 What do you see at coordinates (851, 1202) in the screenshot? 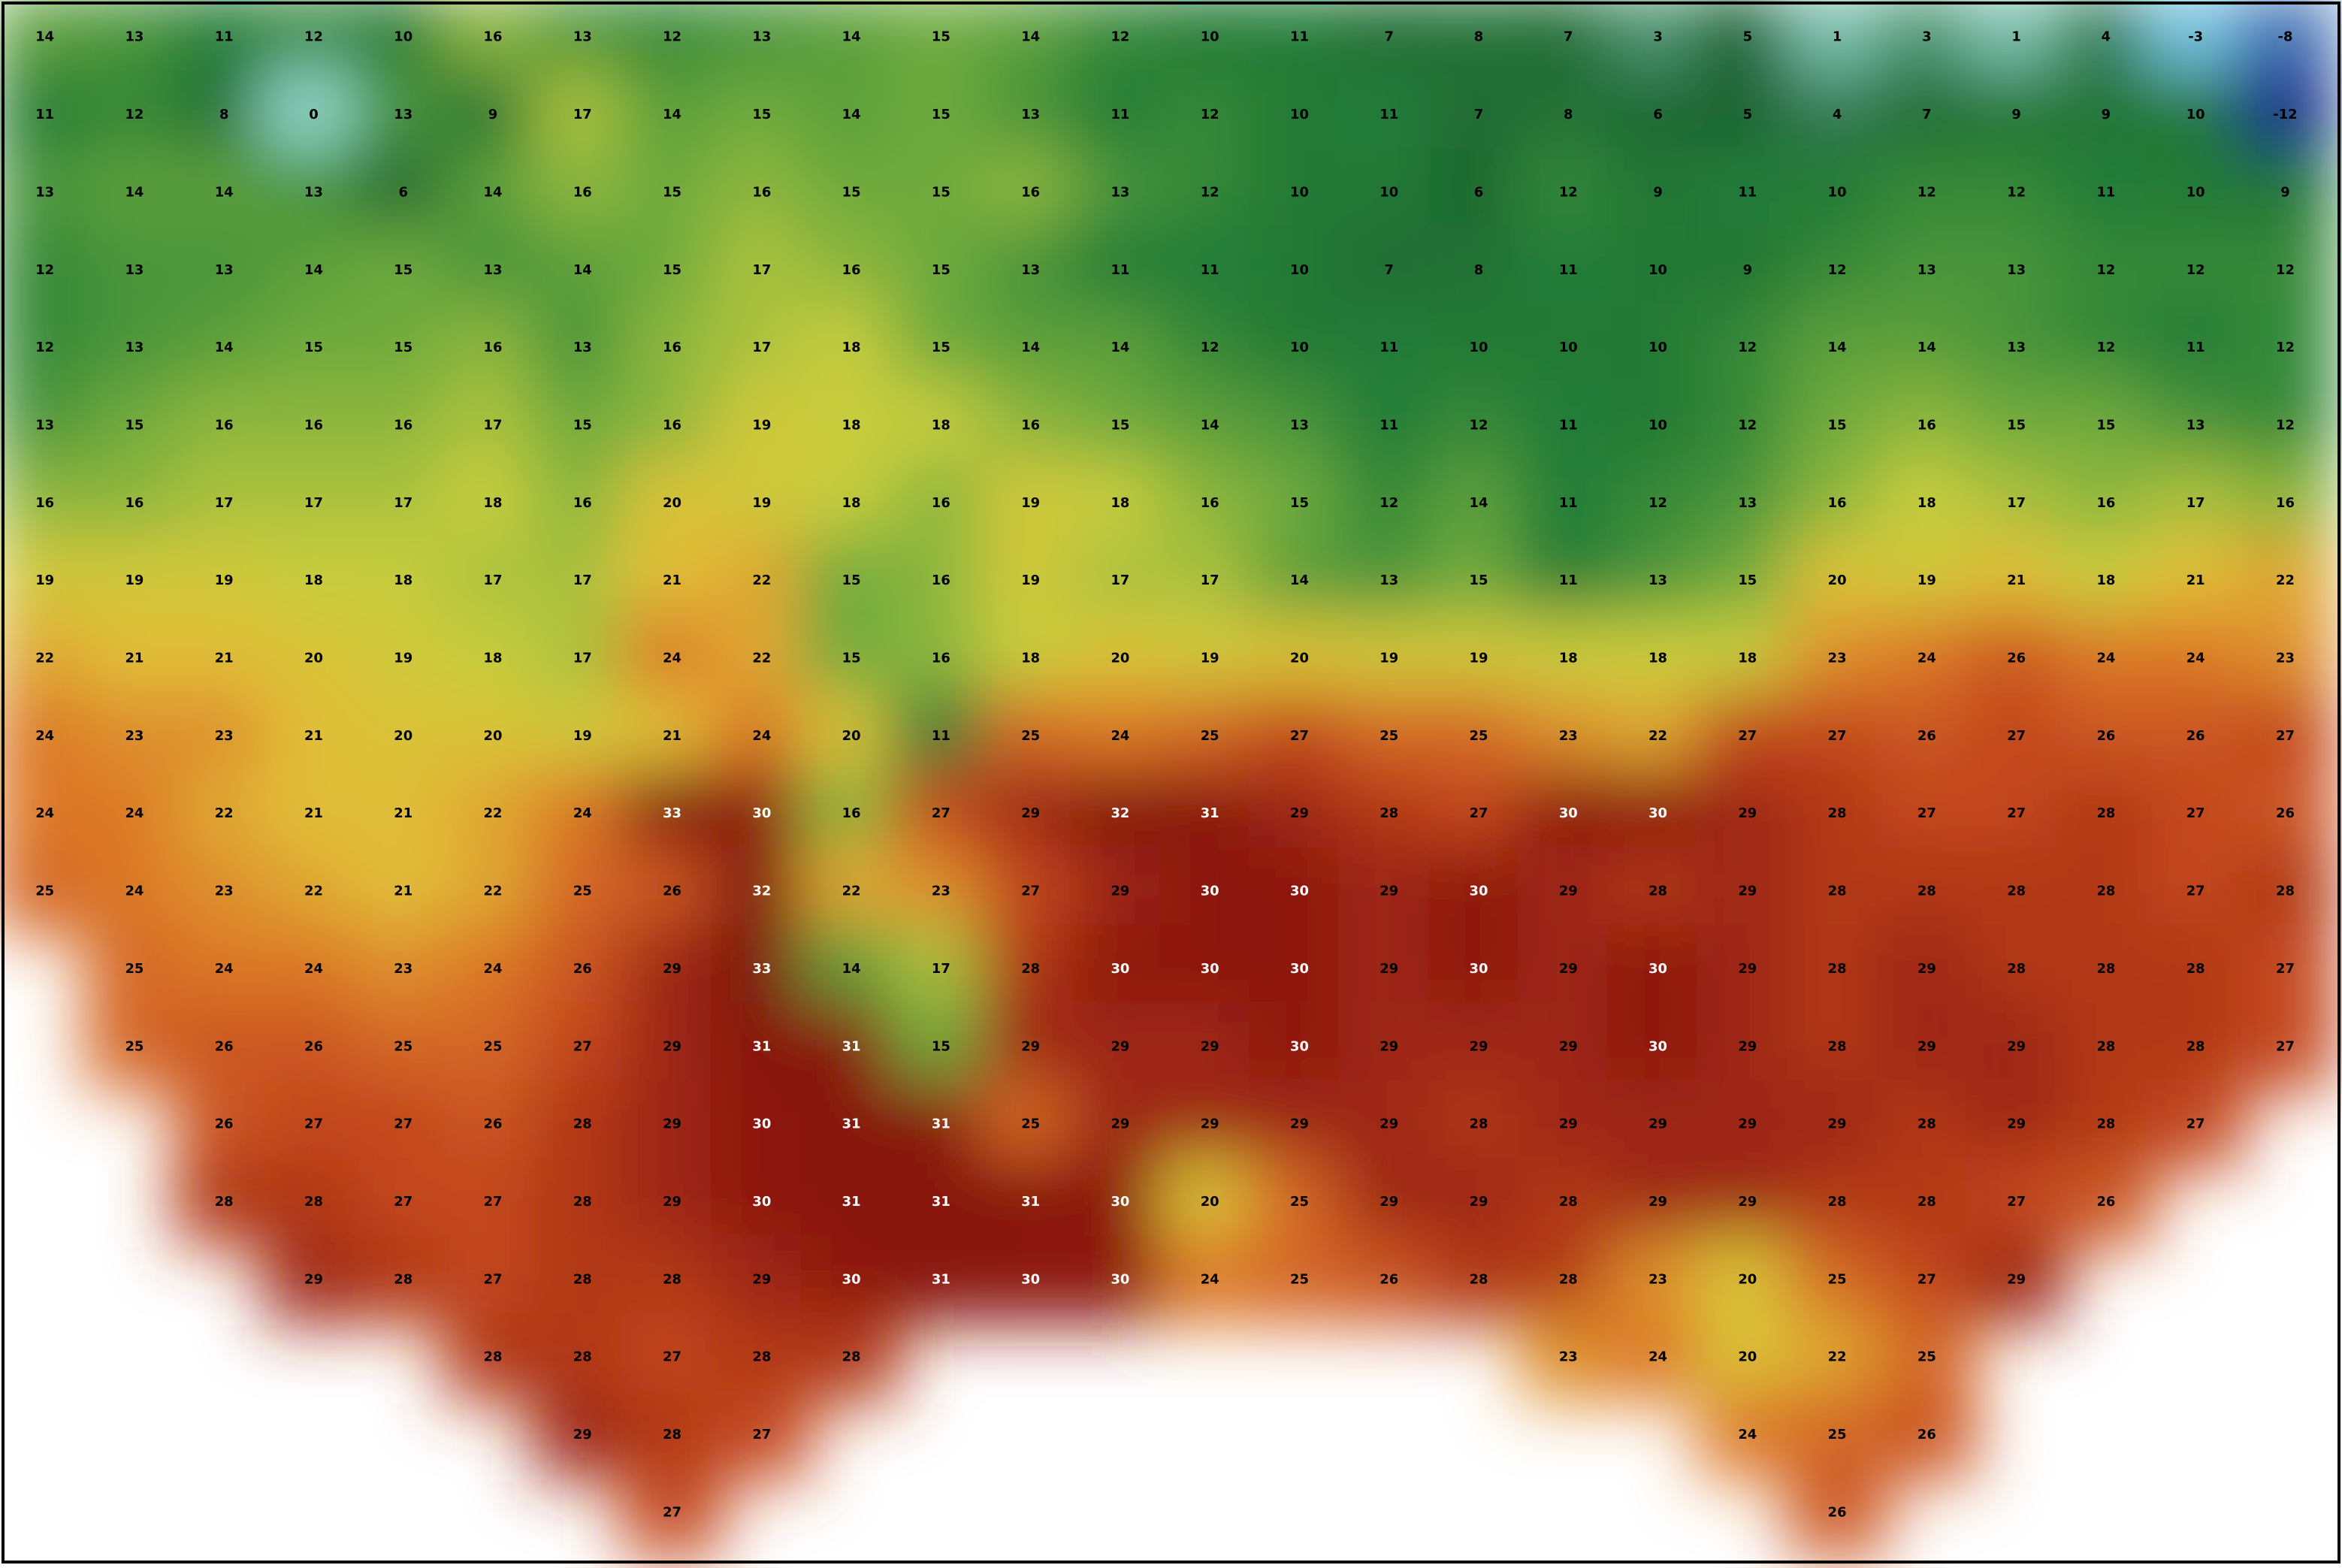
I see `temperature-label: 31` at bounding box center [851, 1202].